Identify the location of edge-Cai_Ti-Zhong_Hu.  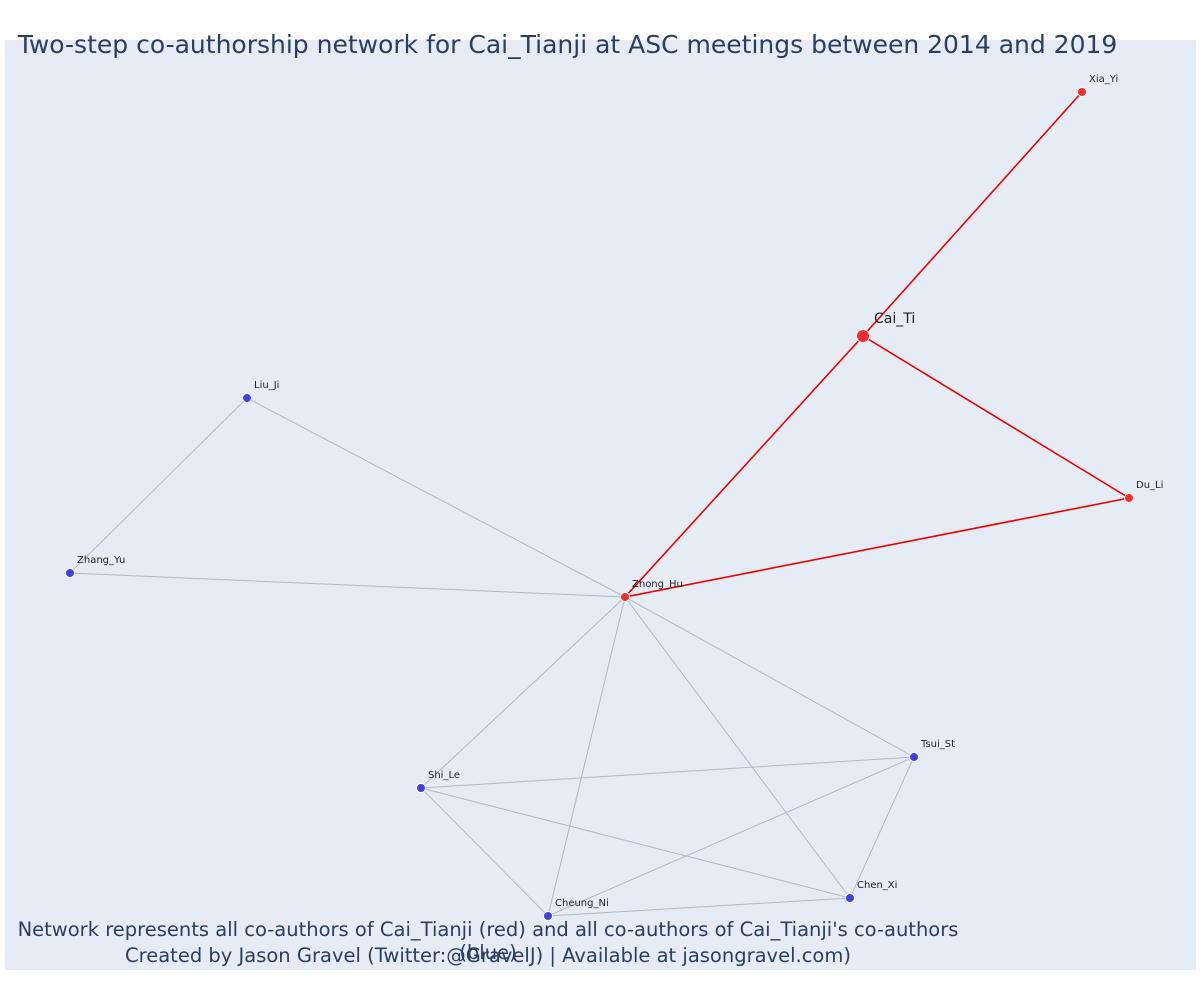
(744, 466).